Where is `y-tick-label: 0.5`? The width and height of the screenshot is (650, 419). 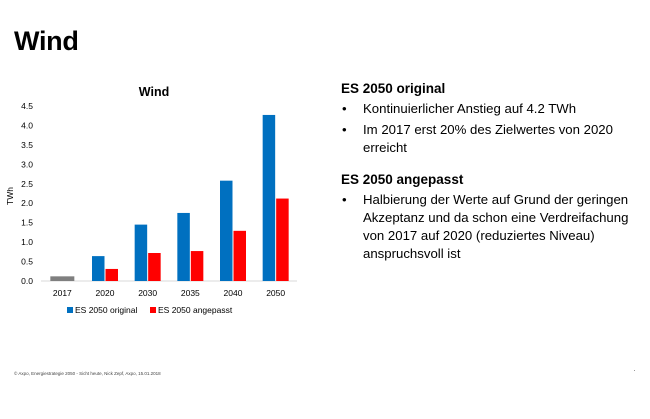 y-tick-label: 0.5 is located at coordinates (27, 262).